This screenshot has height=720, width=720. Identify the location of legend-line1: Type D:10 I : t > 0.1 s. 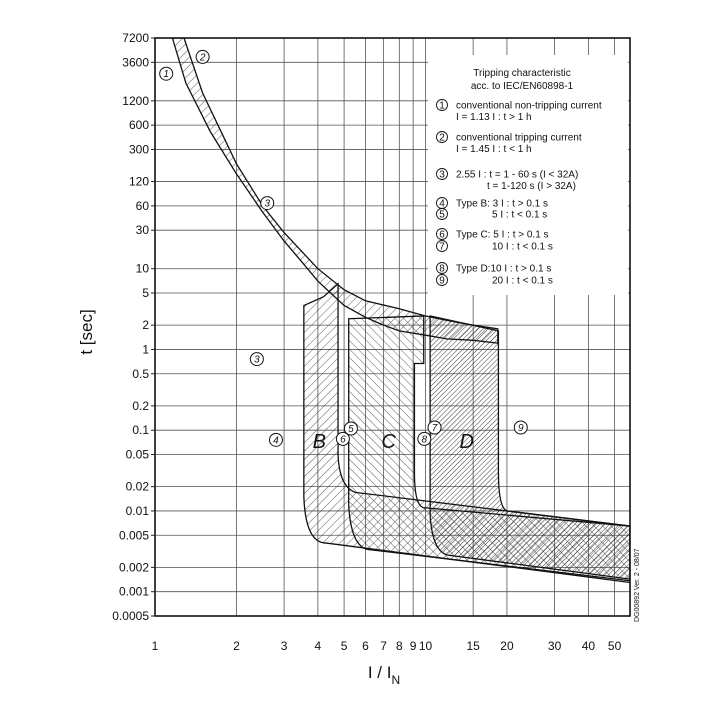
(503, 269).